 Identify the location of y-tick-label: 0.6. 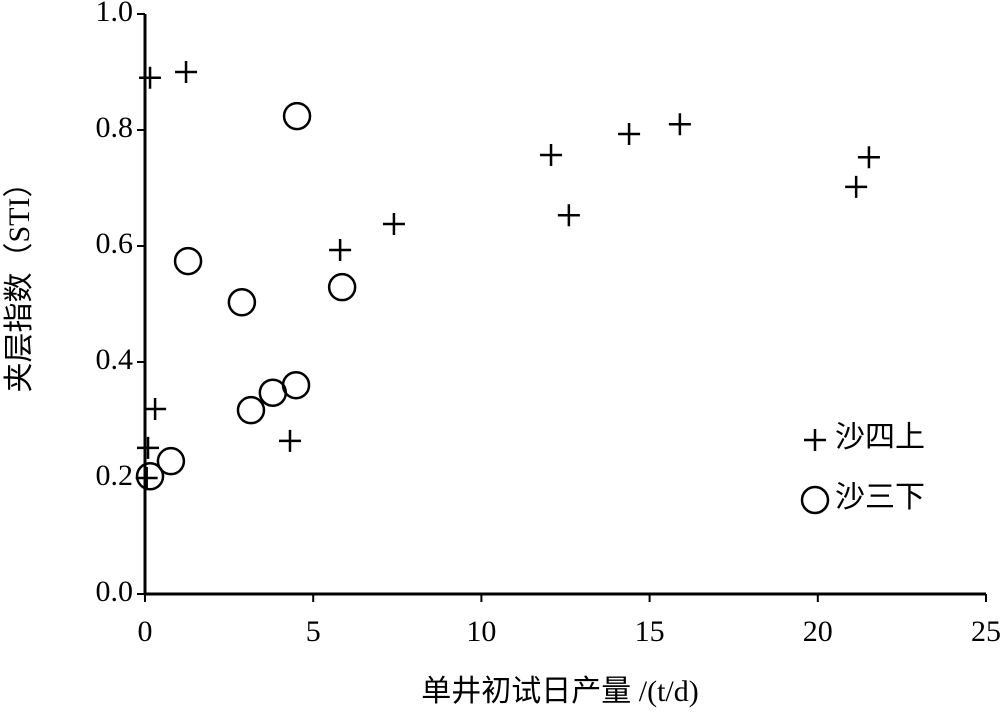
(115, 243).